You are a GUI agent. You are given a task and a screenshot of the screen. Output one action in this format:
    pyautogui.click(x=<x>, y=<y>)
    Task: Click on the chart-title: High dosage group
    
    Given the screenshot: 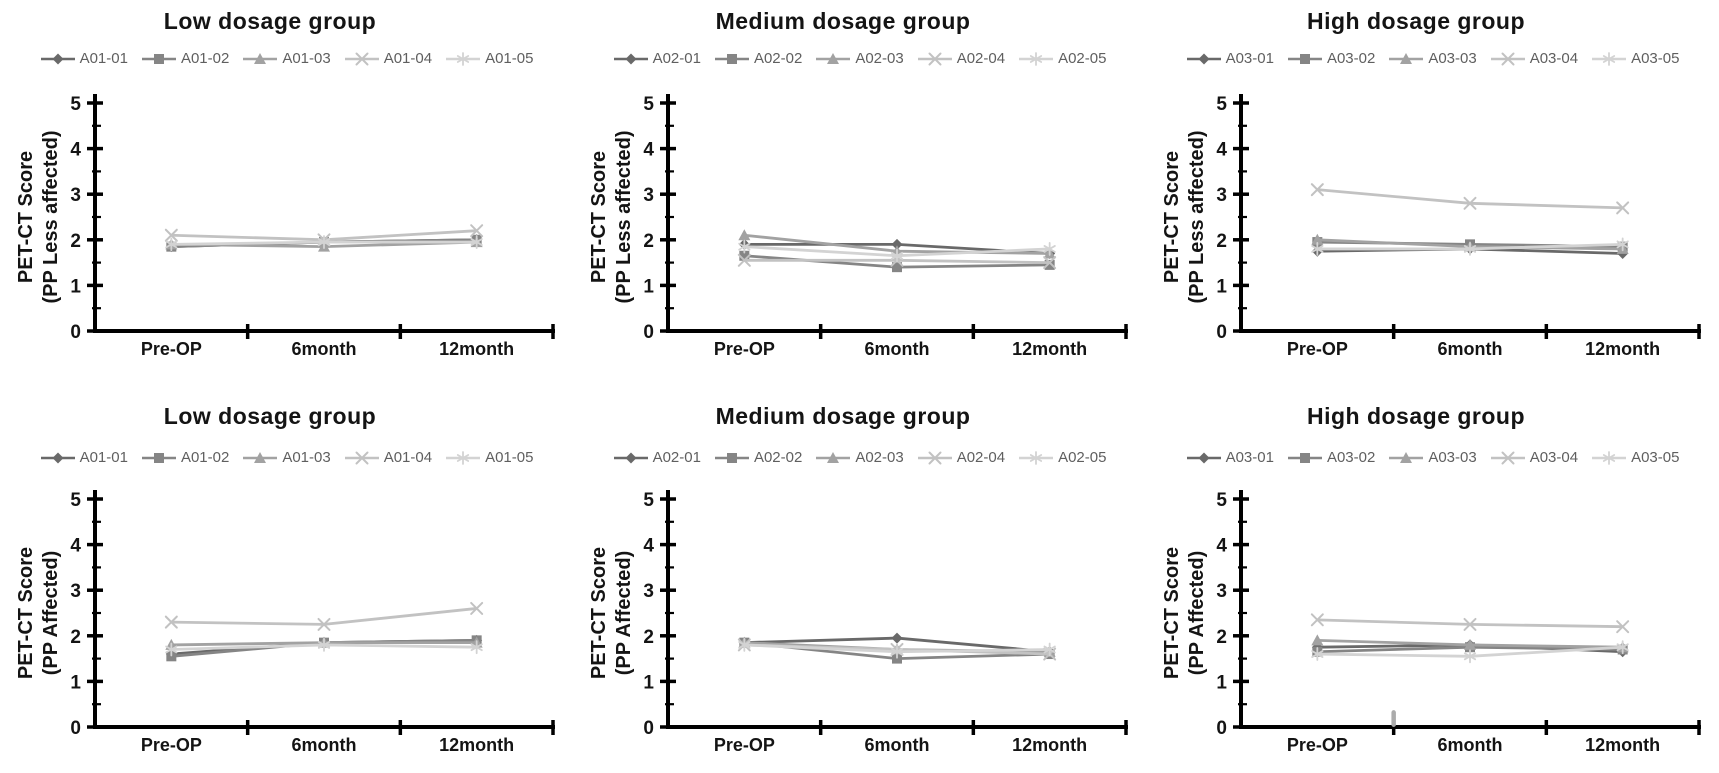 What is the action you would take?
    pyautogui.click(x=1416, y=21)
    